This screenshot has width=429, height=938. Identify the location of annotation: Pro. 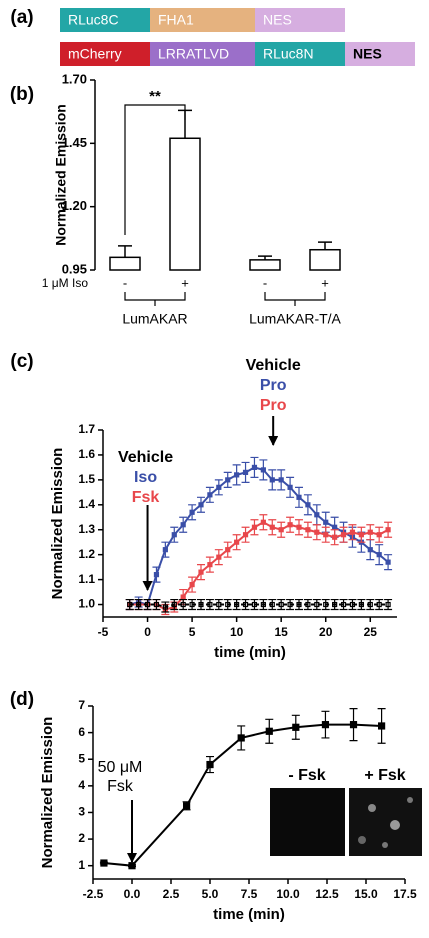
(273, 405).